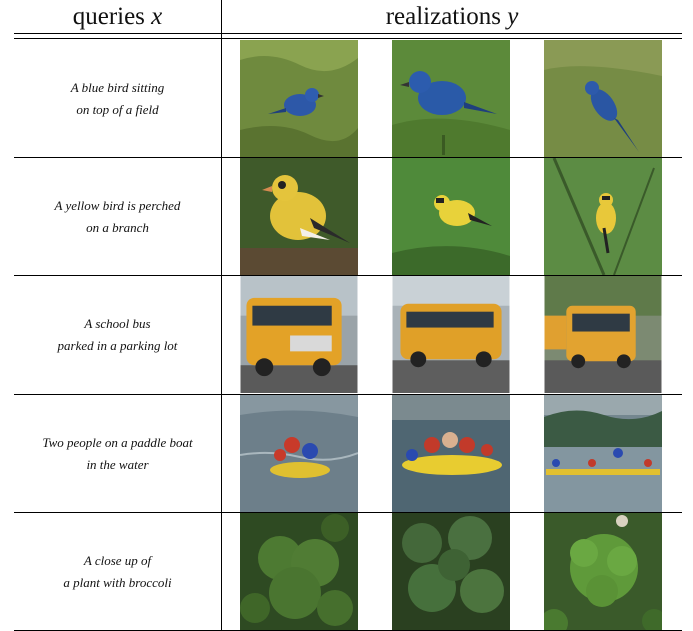 This screenshot has width=693, height=631. I want to click on query-line: A yellow bird is perched, so click(117, 205).